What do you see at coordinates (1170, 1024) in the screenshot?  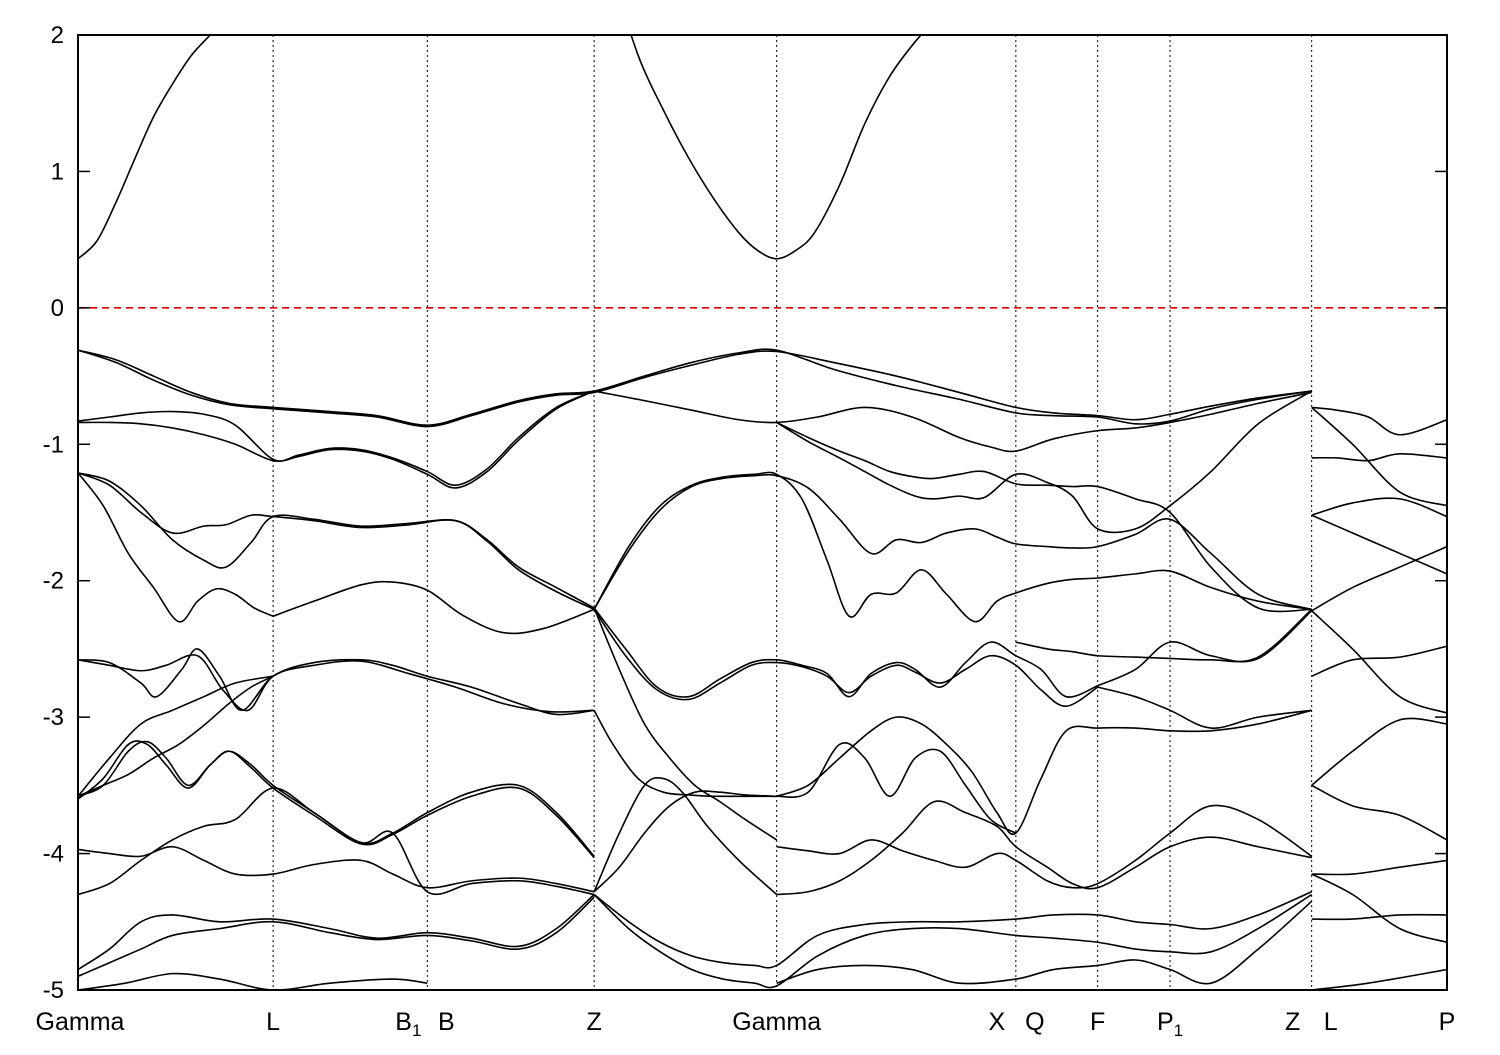 I see `x-tick-label: P1` at bounding box center [1170, 1024].